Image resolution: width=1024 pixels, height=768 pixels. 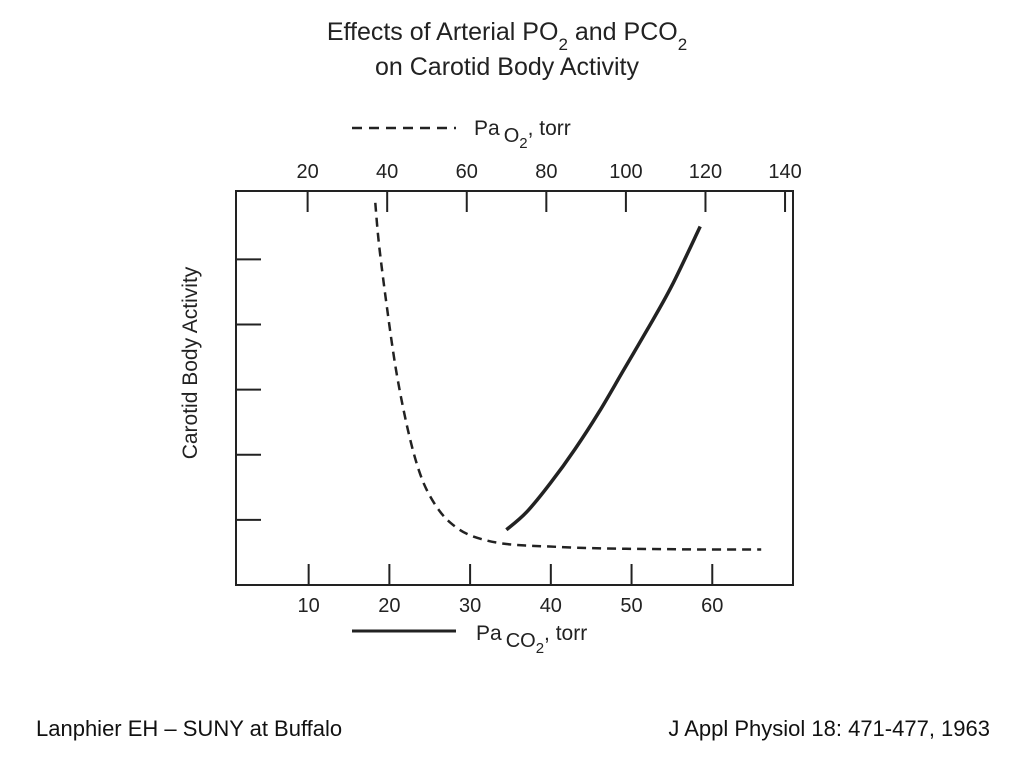 What do you see at coordinates (531, 639) in the screenshot?
I see `legend-paco2-label: Pa CO2, torr` at bounding box center [531, 639].